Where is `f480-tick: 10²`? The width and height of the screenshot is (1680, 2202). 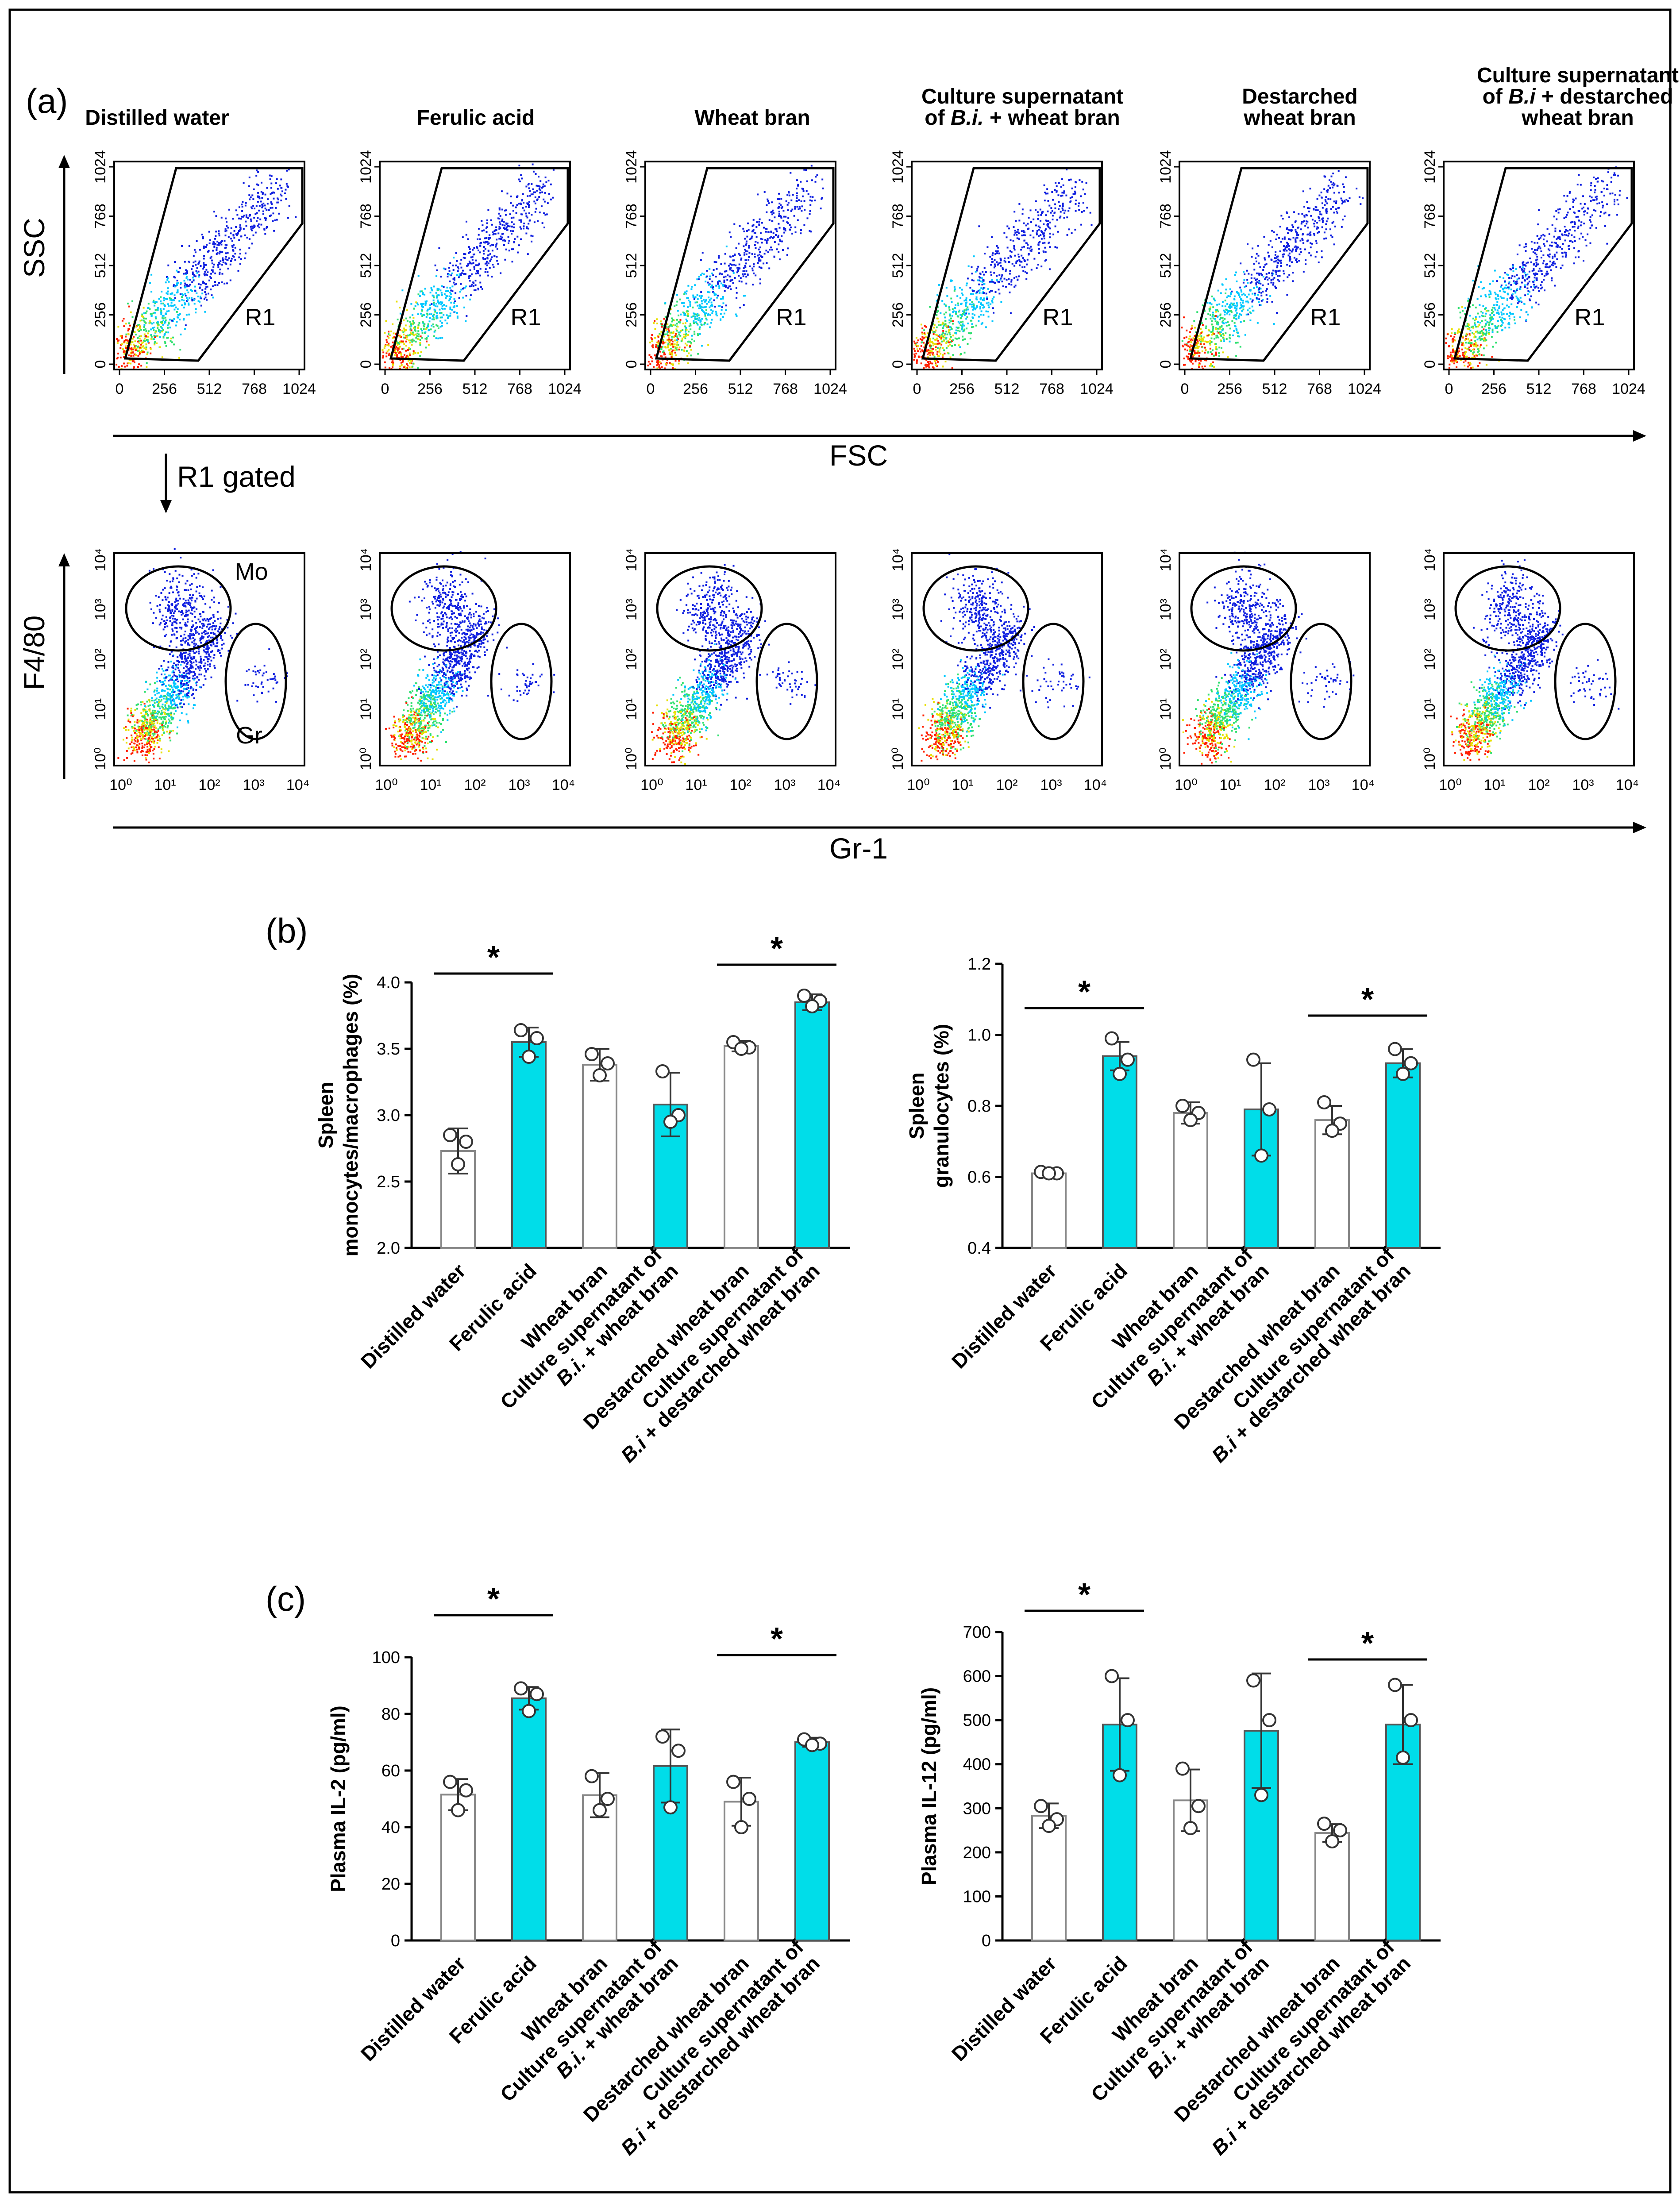
f480-tick: 10² is located at coordinates (1165, 659).